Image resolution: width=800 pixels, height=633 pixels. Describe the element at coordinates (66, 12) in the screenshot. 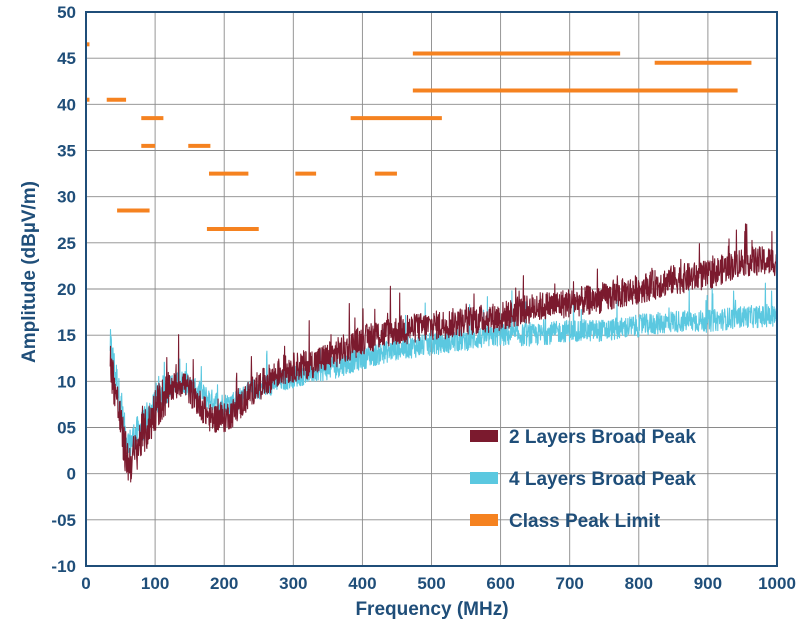

I see `y-tick-label: 50` at that location.